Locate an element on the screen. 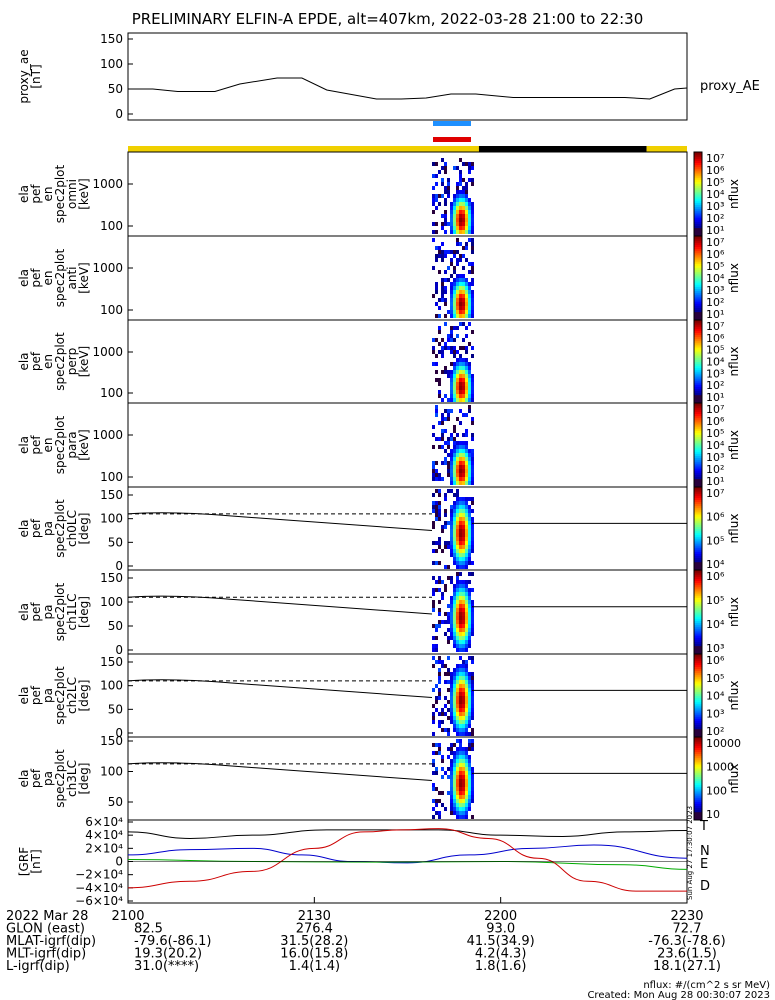  ytick-b-4: 2×10⁴ is located at coordinates (104, 848).